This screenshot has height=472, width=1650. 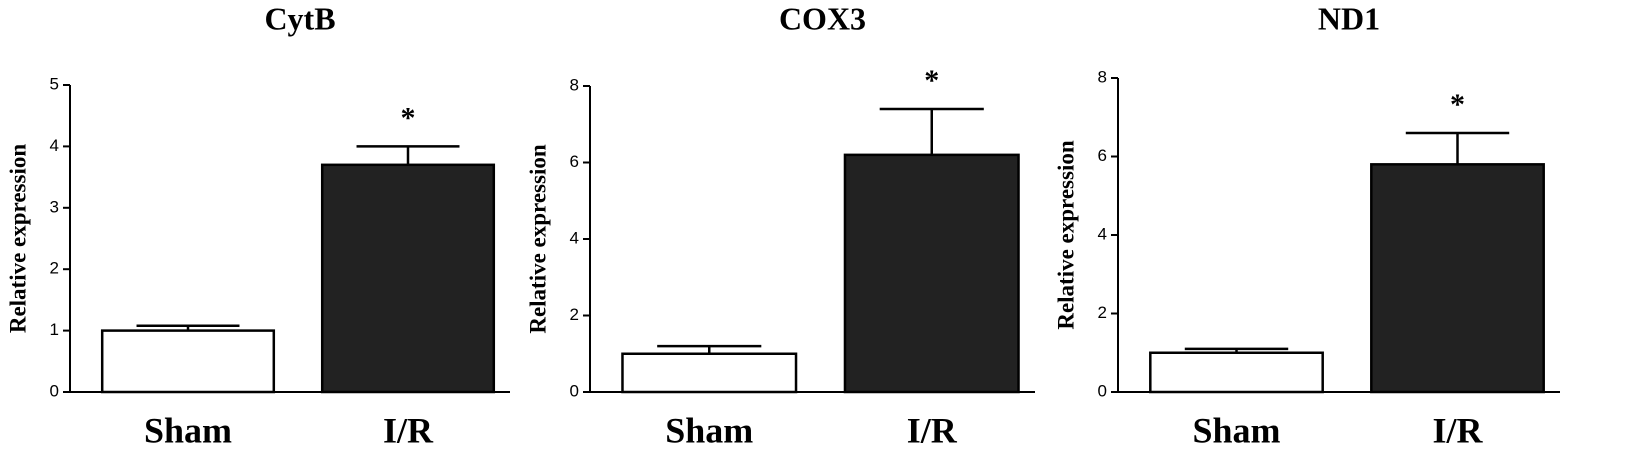 I want to click on y-tick-label: 5, so click(x=54, y=83).